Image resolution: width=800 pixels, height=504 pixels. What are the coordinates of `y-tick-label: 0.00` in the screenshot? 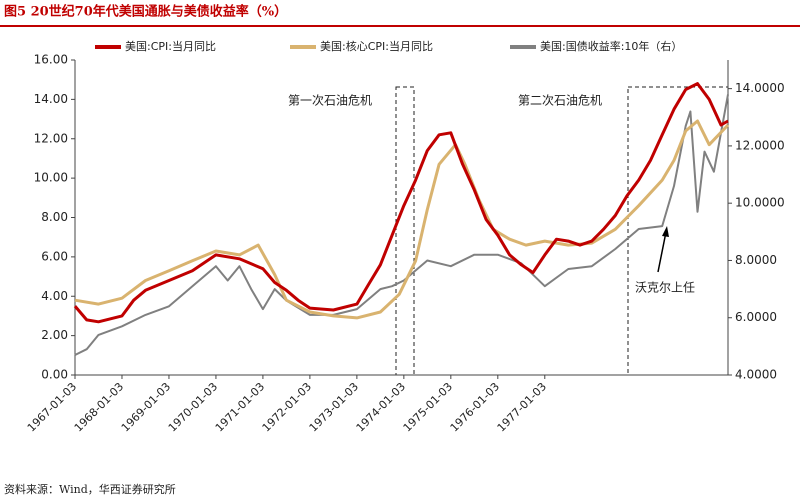 It's located at (54, 375).